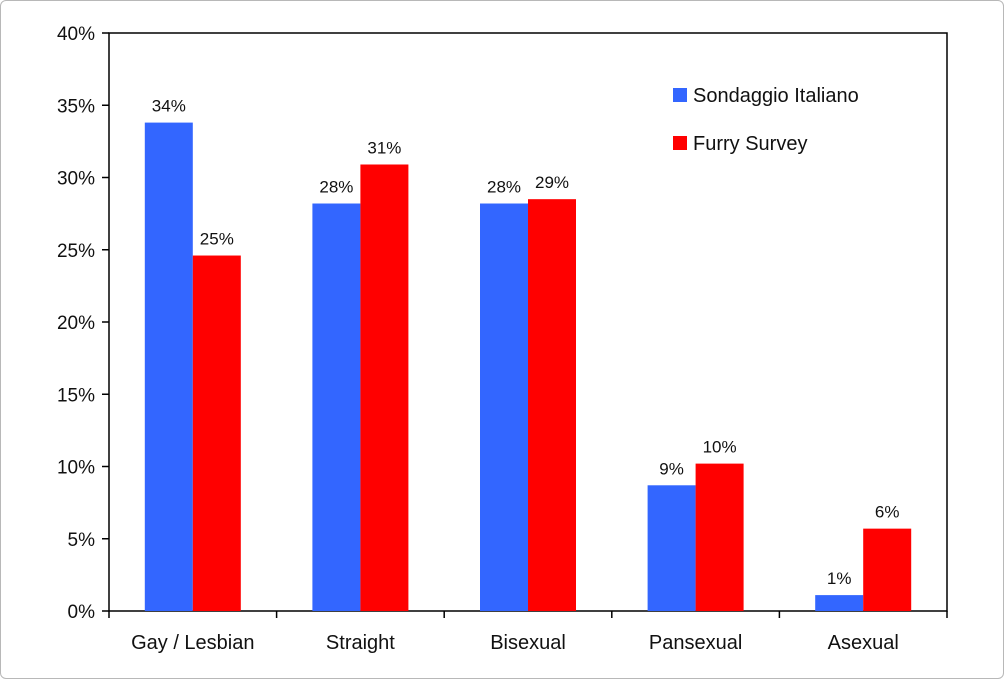 Image resolution: width=1004 pixels, height=679 pixels. I want to click on y-axis: 0% 5% 10% 15% 20% 25% 30% 35% 40%, so click(83, 323).